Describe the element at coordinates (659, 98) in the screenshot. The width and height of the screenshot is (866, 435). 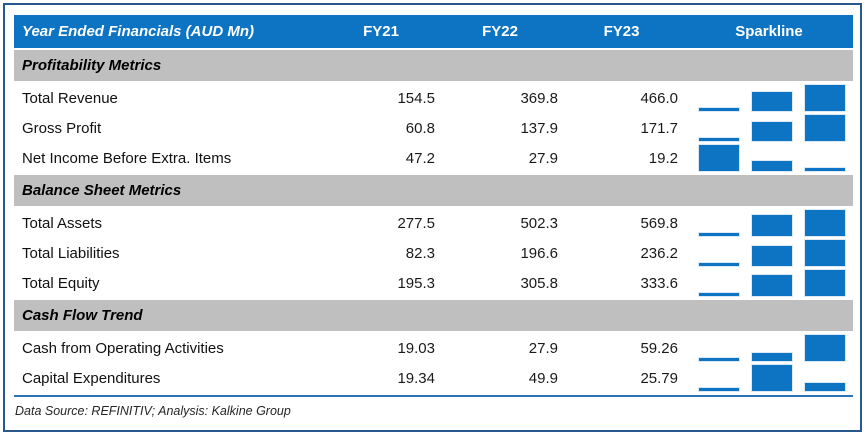
I see `value-fy23: 466.0` at that location.